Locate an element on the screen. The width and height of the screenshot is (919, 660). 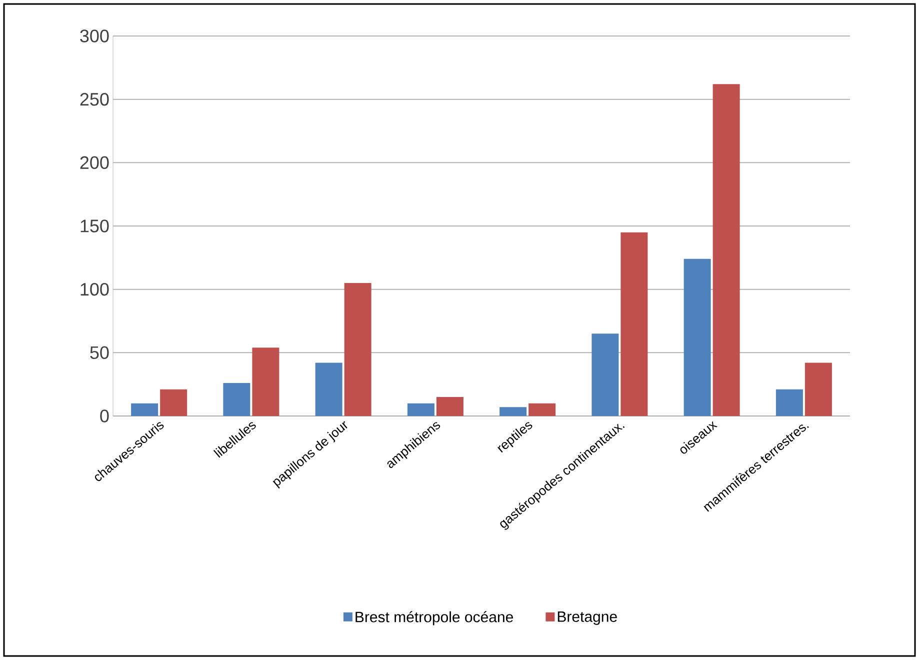
legend-label: Bretagne is located at coordinates (587, 618).